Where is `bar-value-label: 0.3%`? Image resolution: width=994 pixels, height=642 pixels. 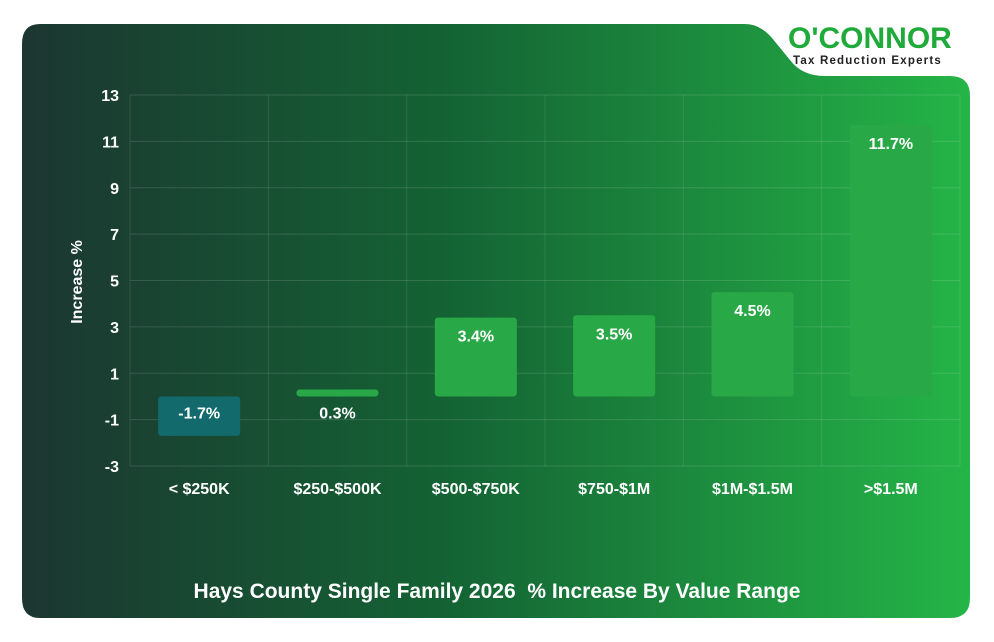
bar-value-label: 0.3% is located at coordinates (337, 413).